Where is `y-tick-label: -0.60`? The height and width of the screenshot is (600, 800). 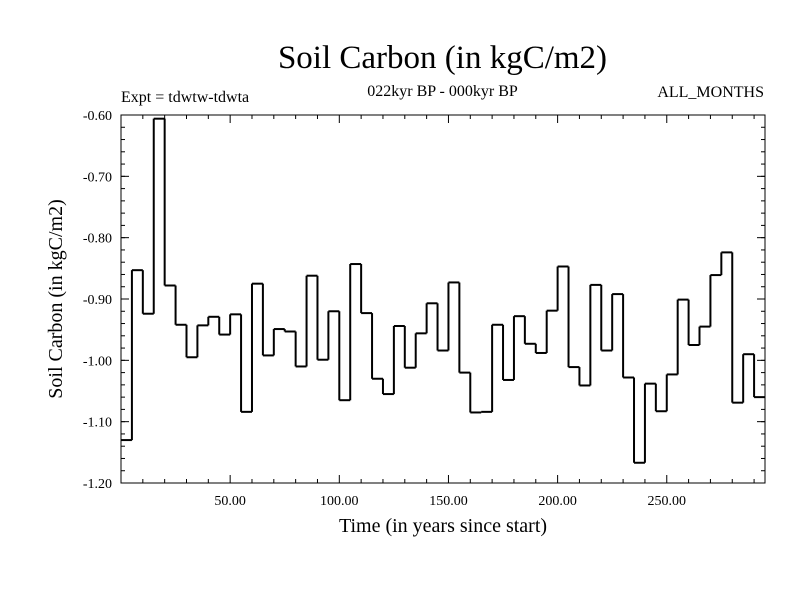 y-tick-label: -0.60 is located at coordinates (97, 116).